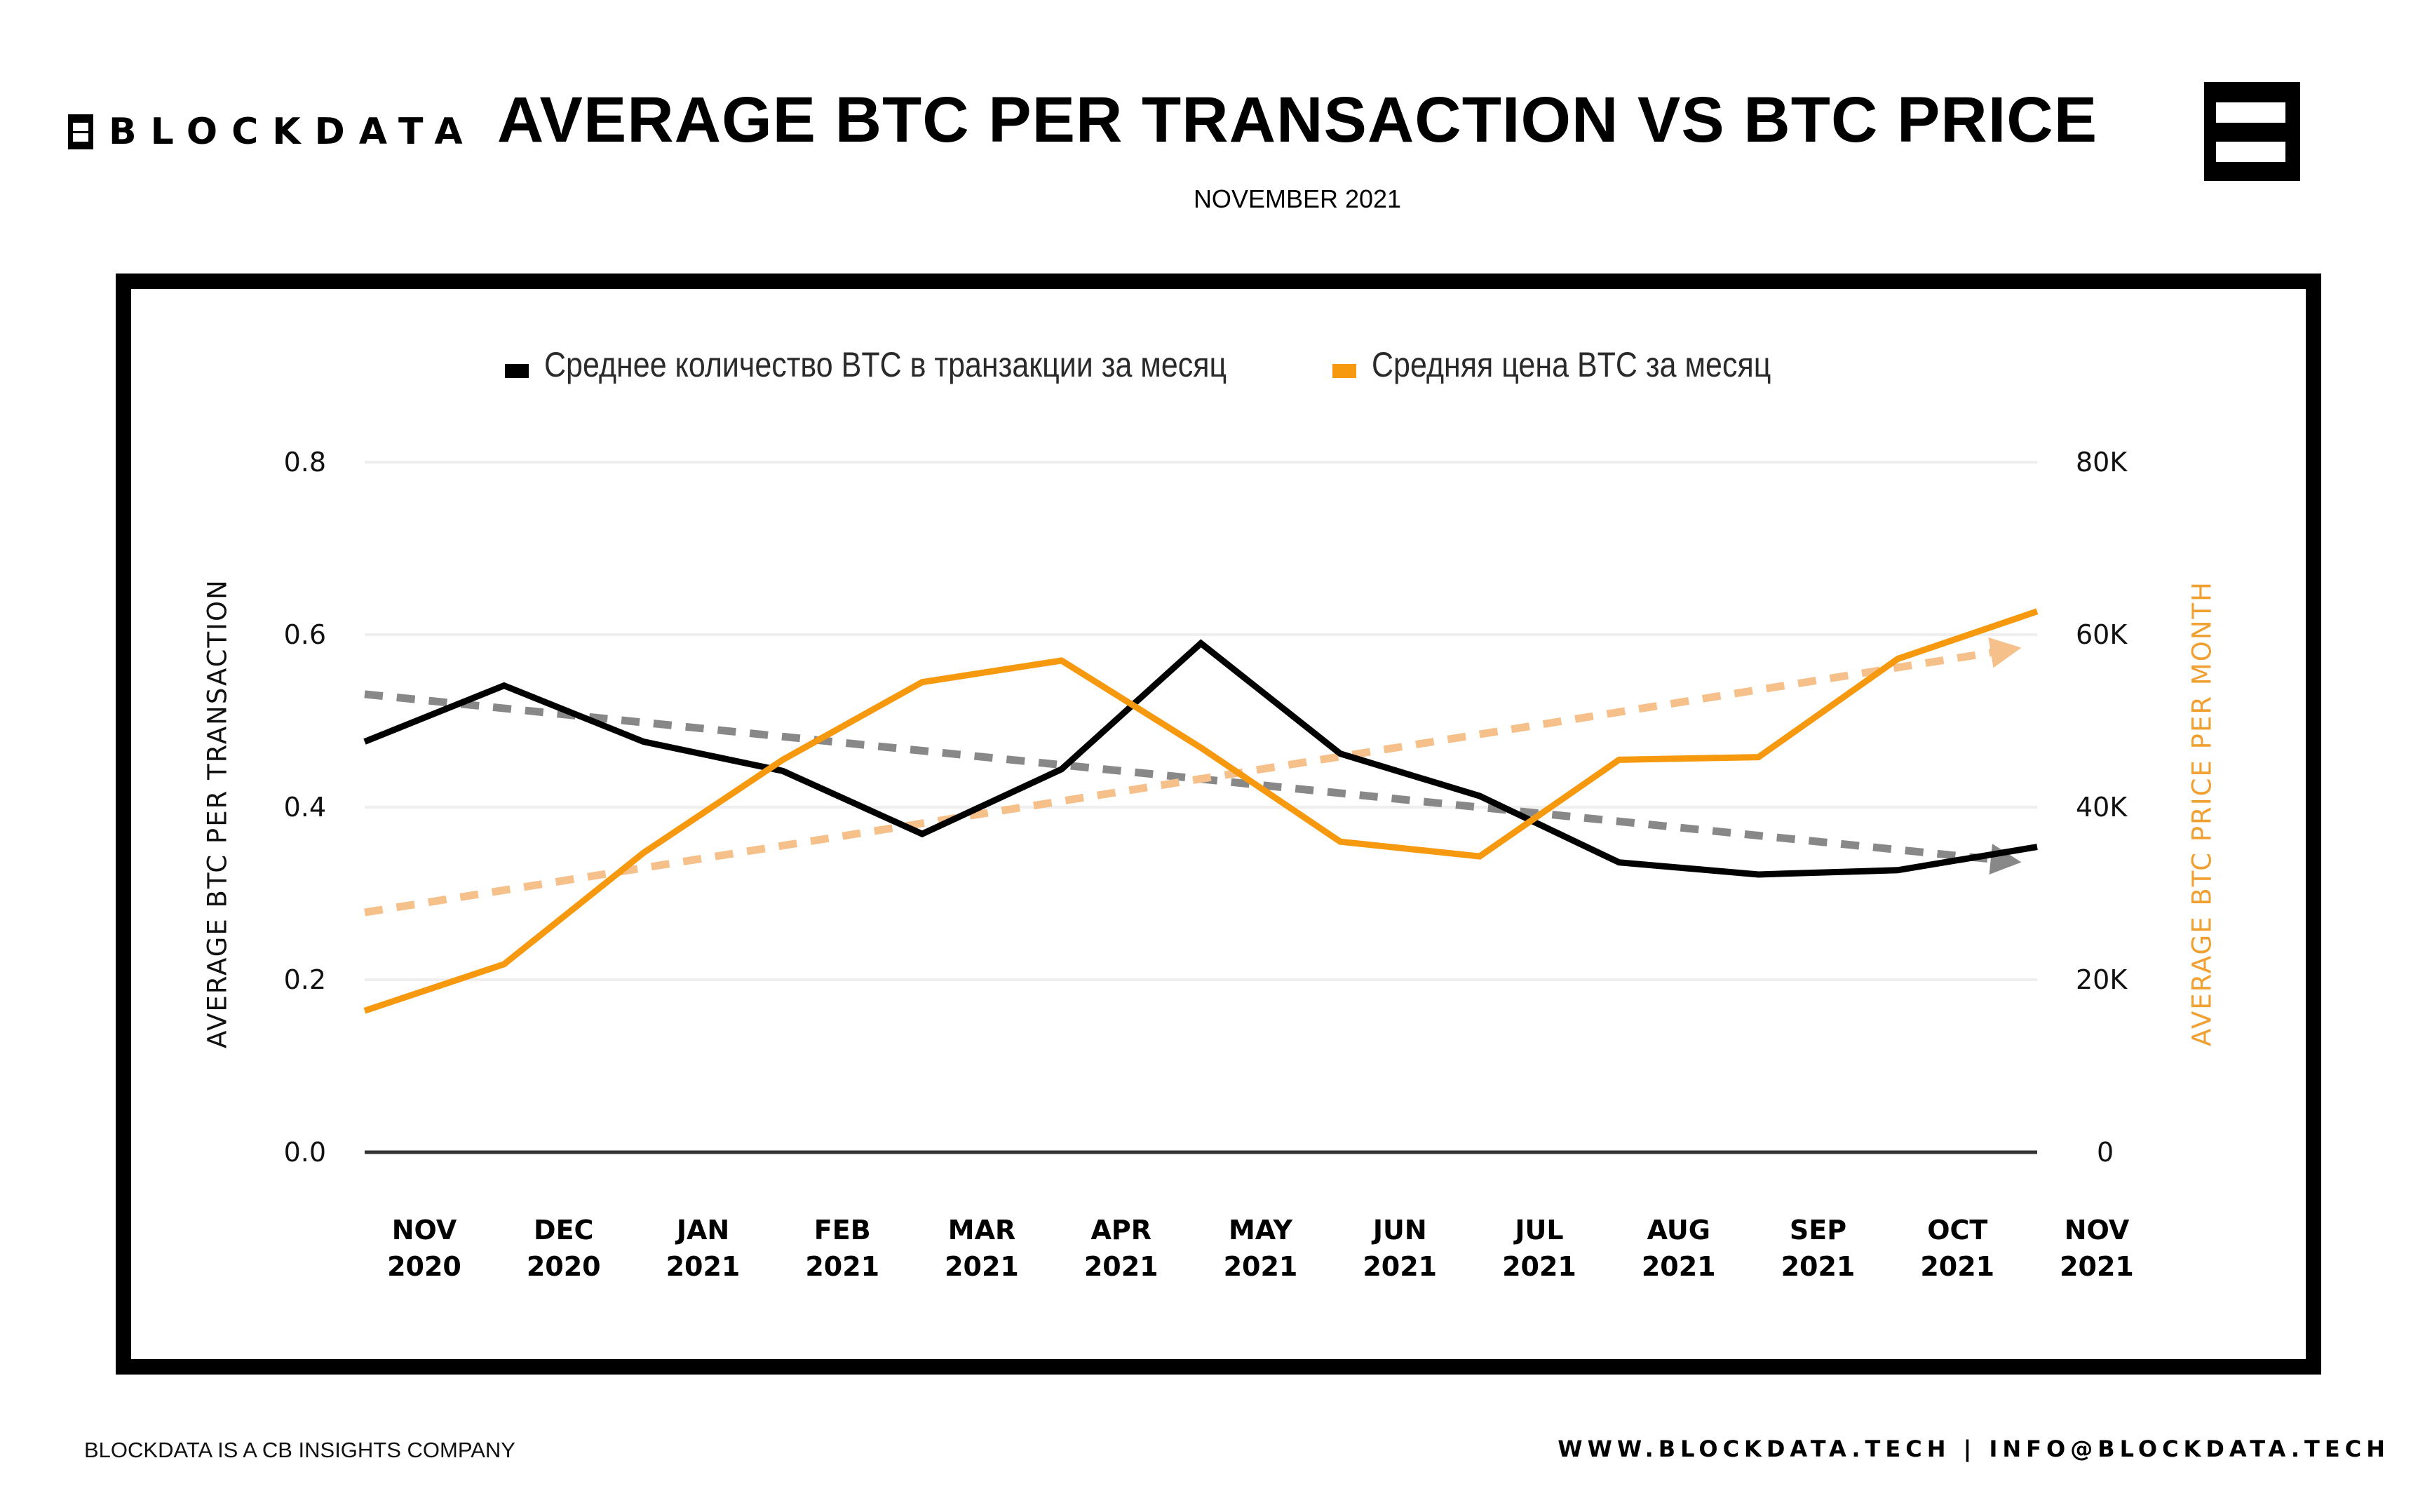 The width and height of the screenshot is (2432, 1512). What do you see at coordinates (304, 634) in the screenshot?
I see `y-left-tick-label: 0.6` at bounding box center [304, 634].